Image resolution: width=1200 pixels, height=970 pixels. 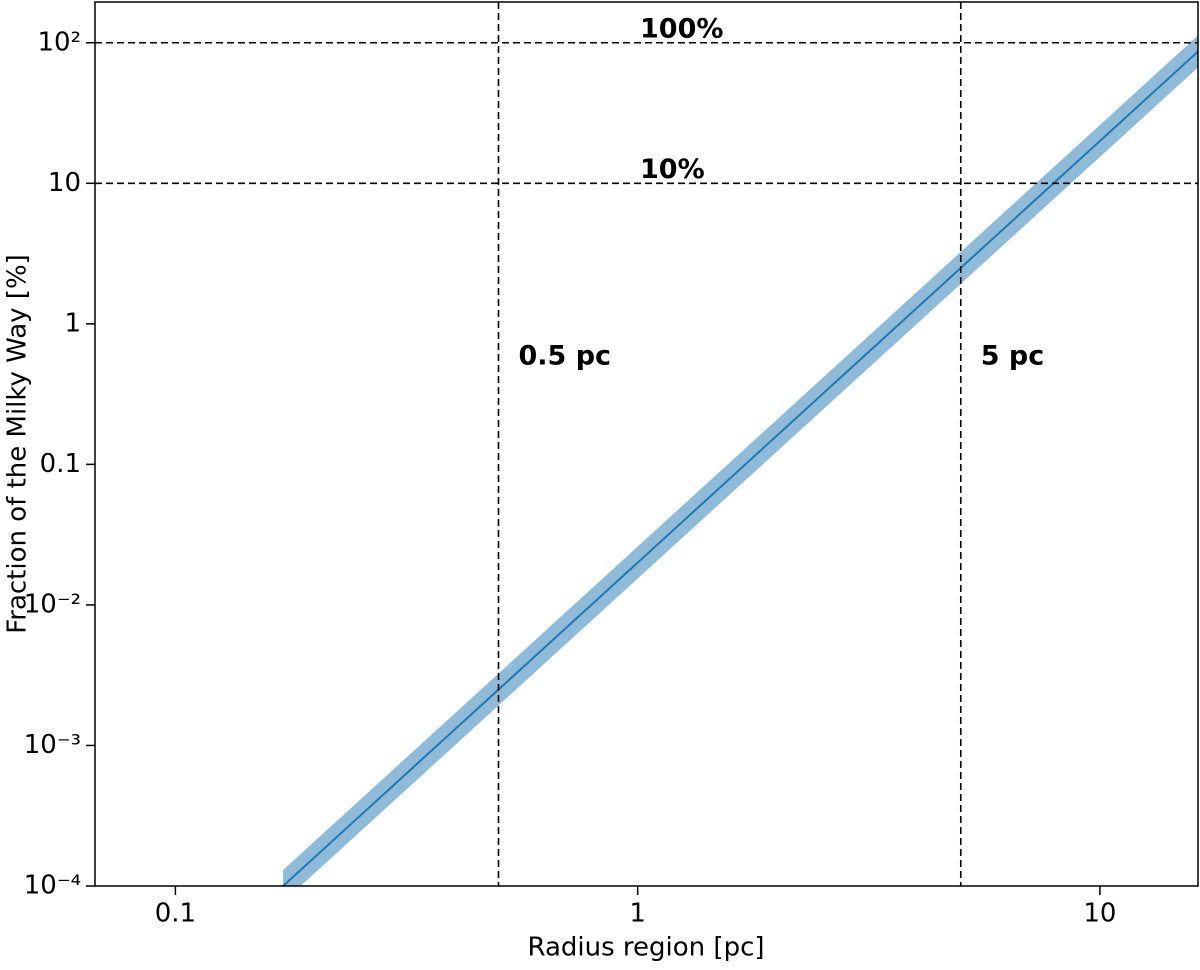 What do you see at coordinates (64, 183) in the screenshot?
I see `y-tick-label: 10` at bounding box center [64, 183].